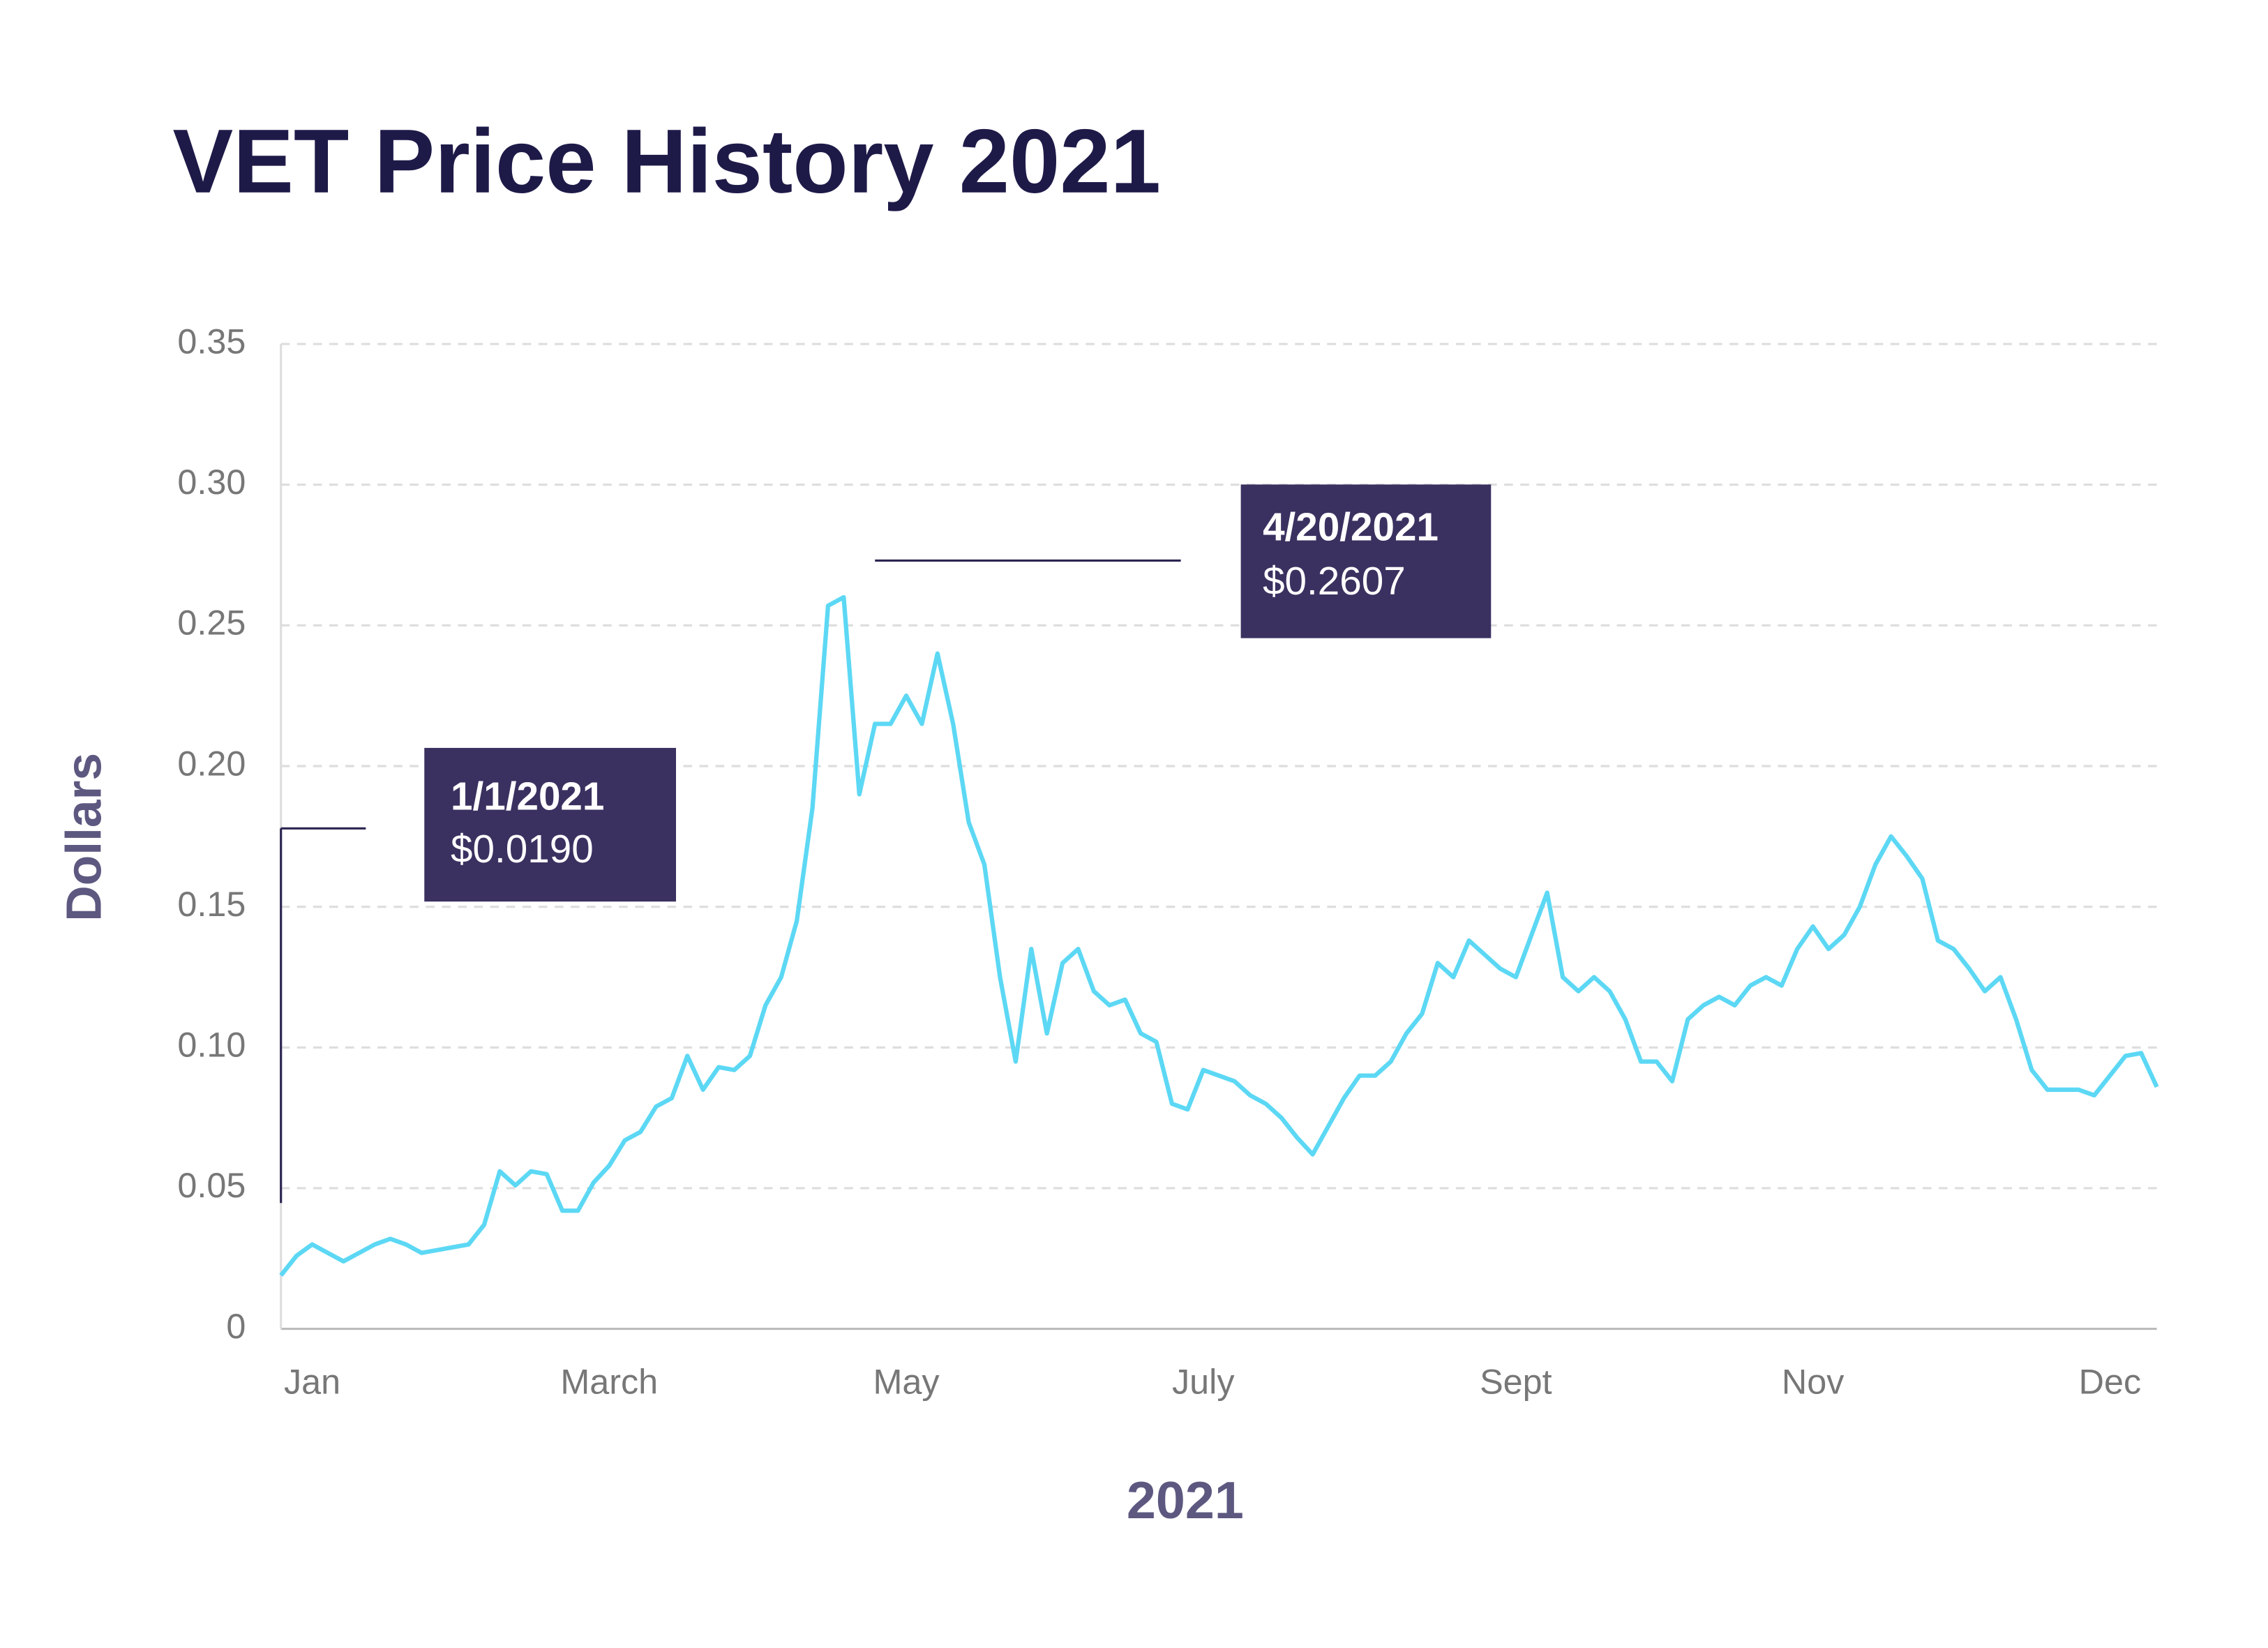 The height and width of the screenshot is (1648, 2268). I want to click on annotation-date: 4/20/2021, so click(1351, 527).